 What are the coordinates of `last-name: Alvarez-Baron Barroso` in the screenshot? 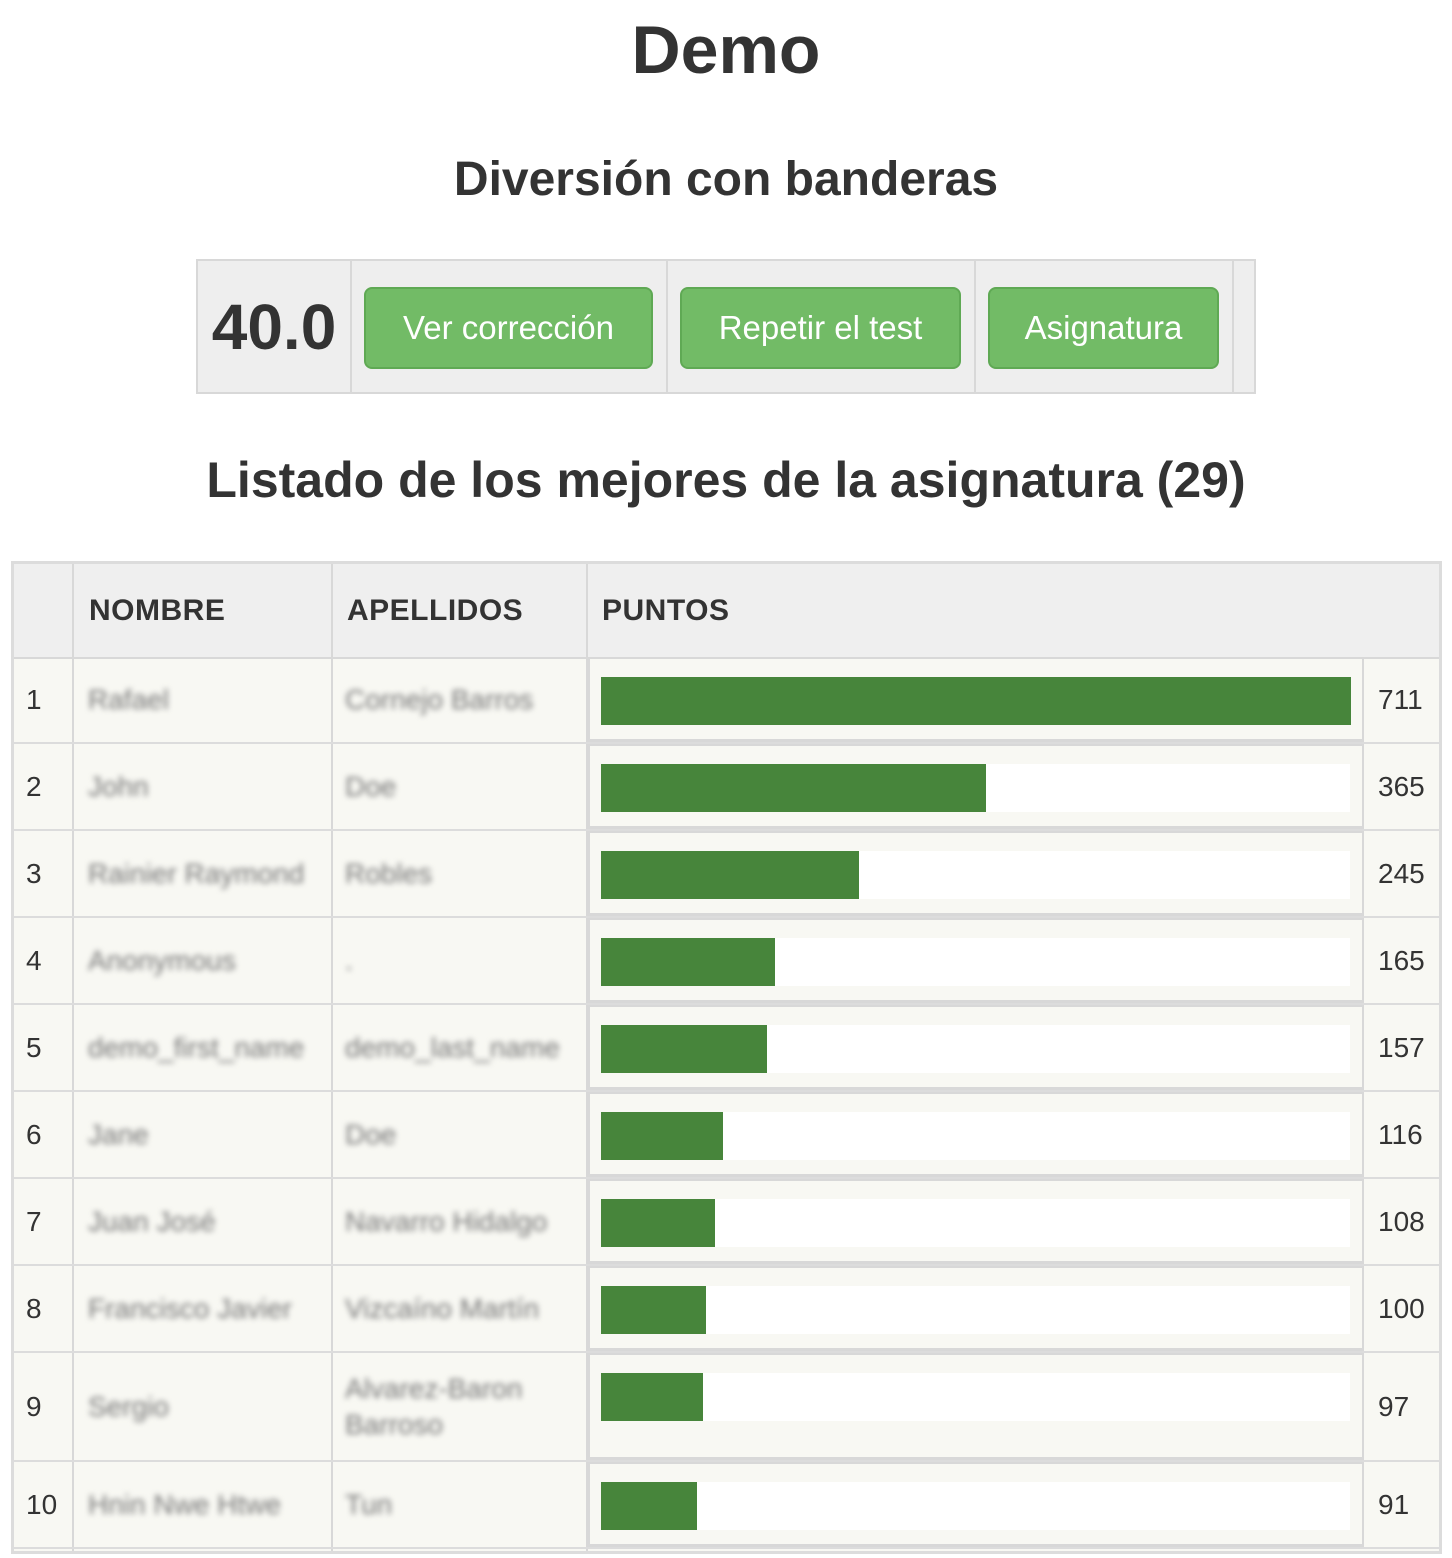 It's located at (434, 1406).